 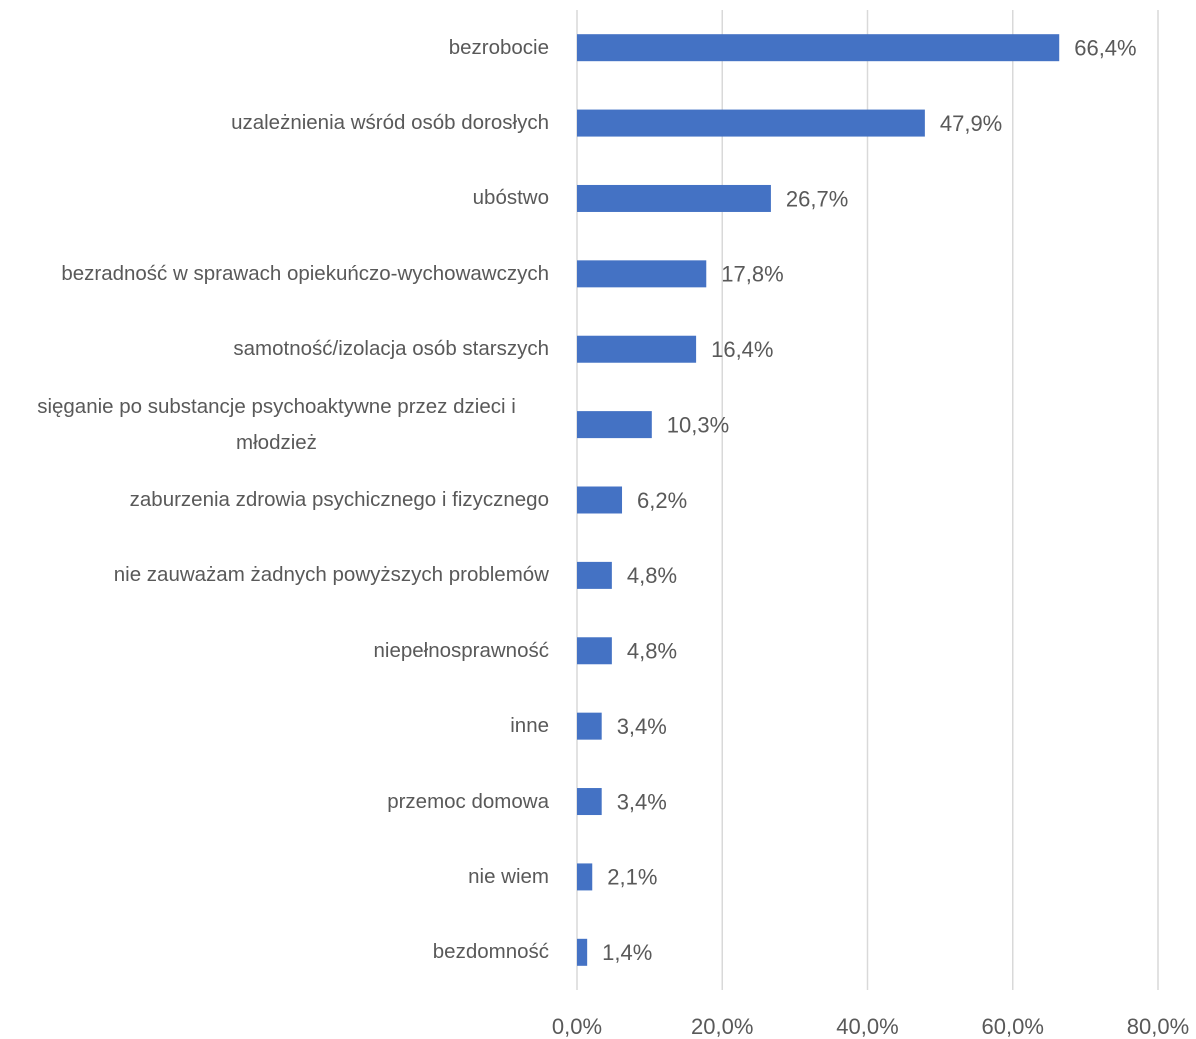 I want to click on value-label: 47,9%, so click(x=971, y=123).